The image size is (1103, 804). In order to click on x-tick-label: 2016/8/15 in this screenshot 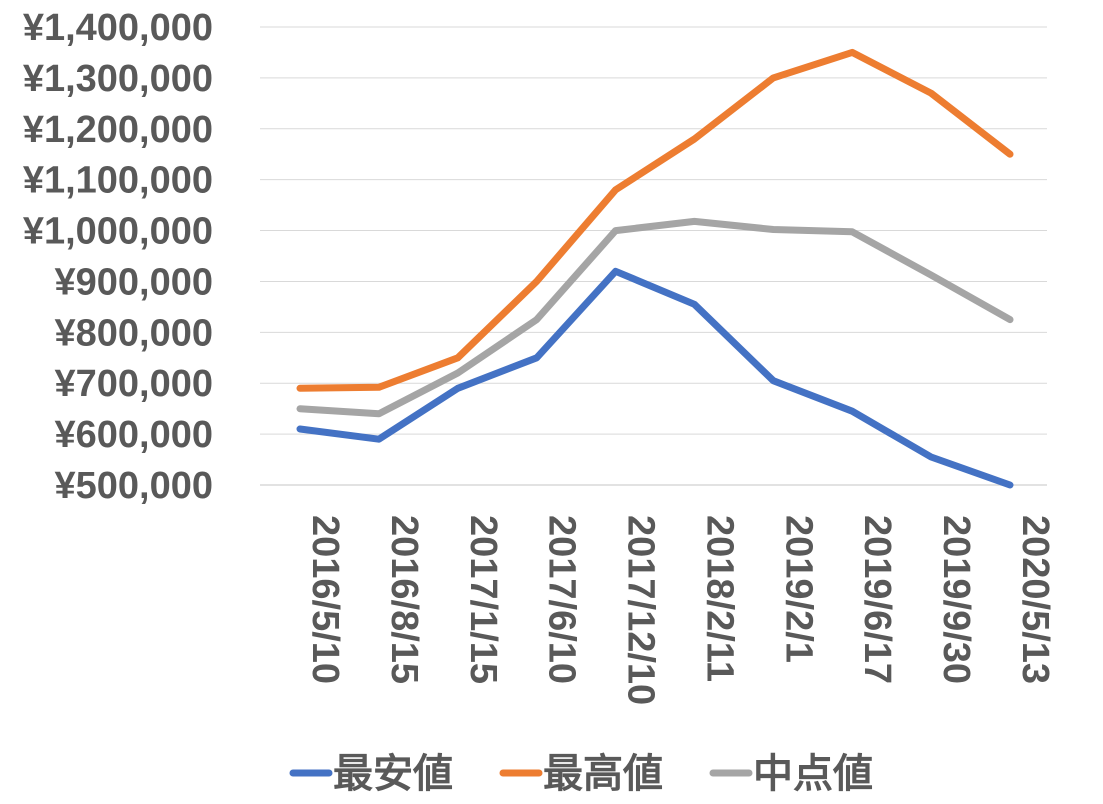, I will do `click(404, 599)`.